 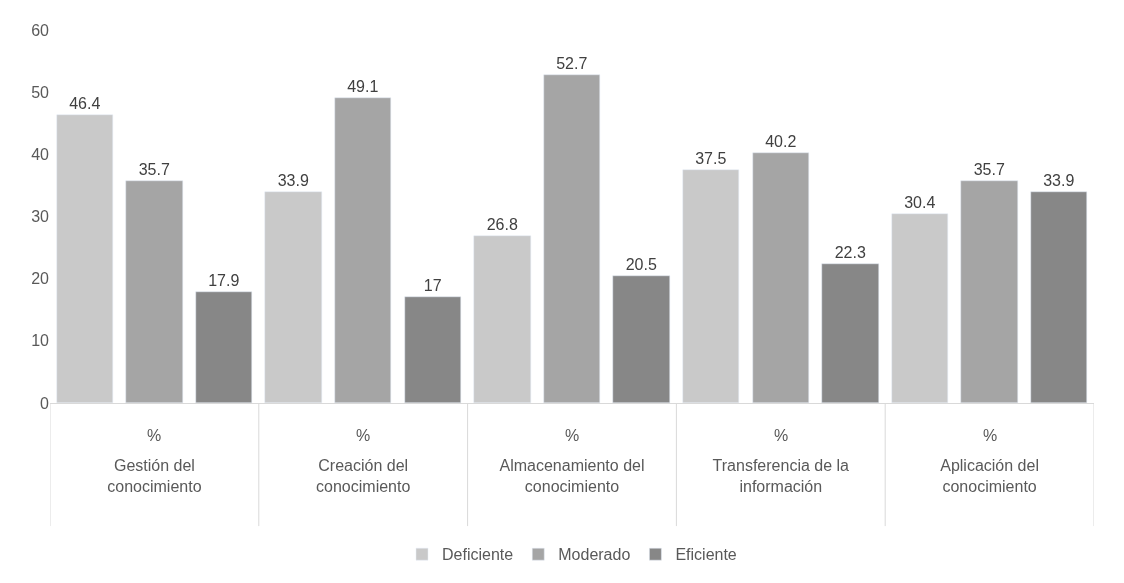 I want to click on data-label: 26.8, so click(x=502, y=224).